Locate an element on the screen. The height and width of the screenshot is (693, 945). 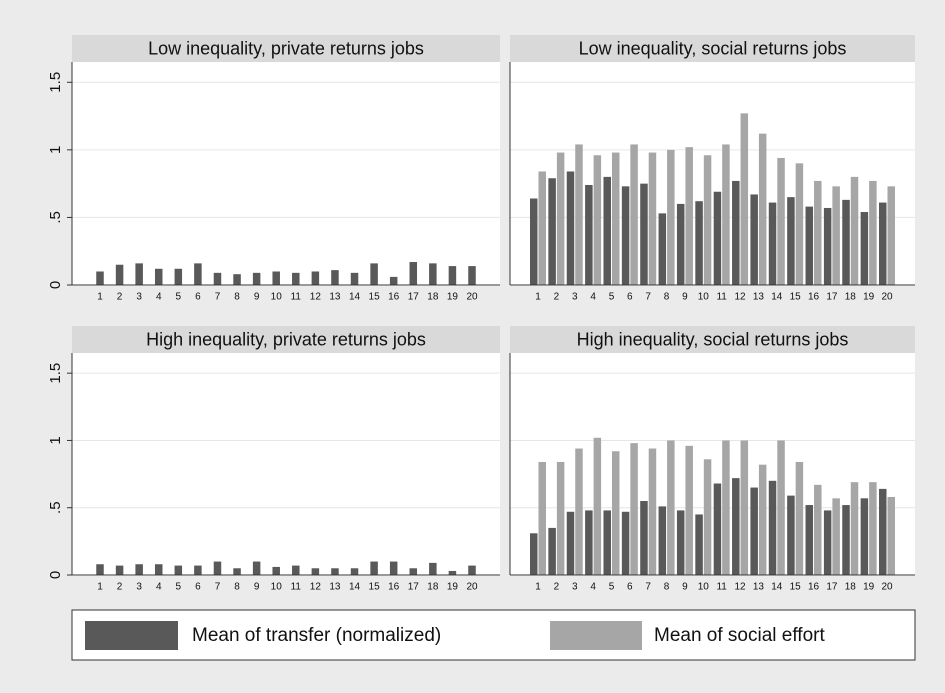
x-tick-label: 9 is located at coordinates (257, 587).